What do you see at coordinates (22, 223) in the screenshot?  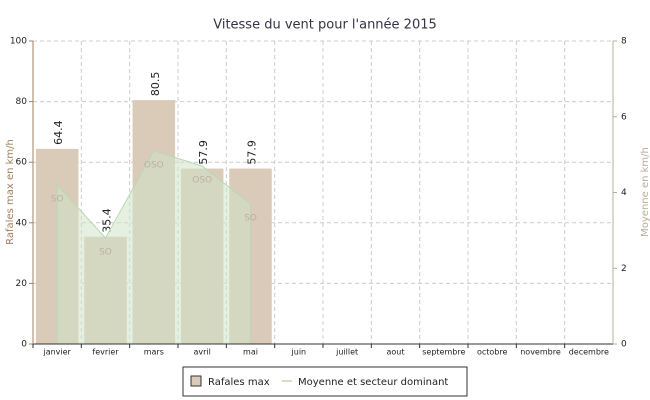 I see `y-tick-label: 40` at bounding box center [22, 223].